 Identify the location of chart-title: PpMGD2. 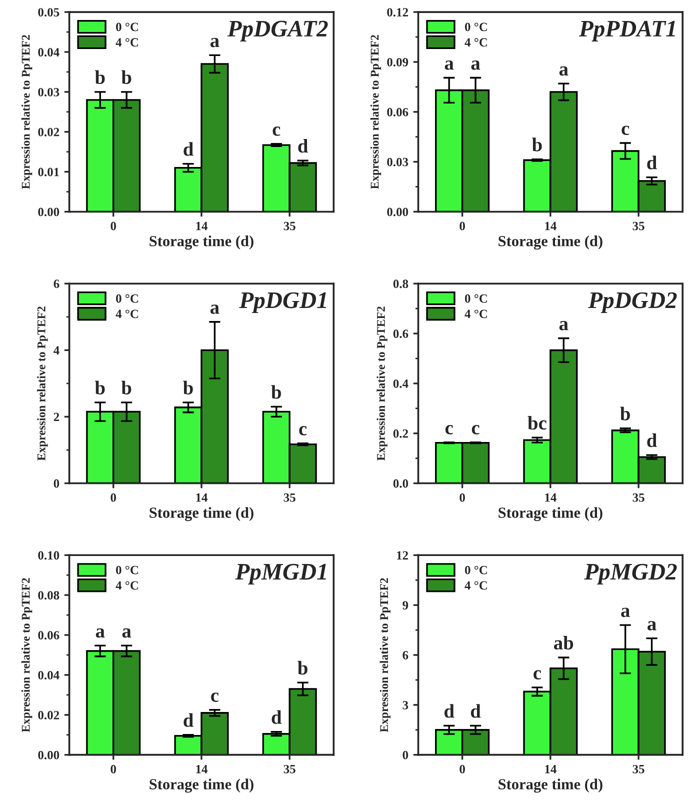
(630, 574).